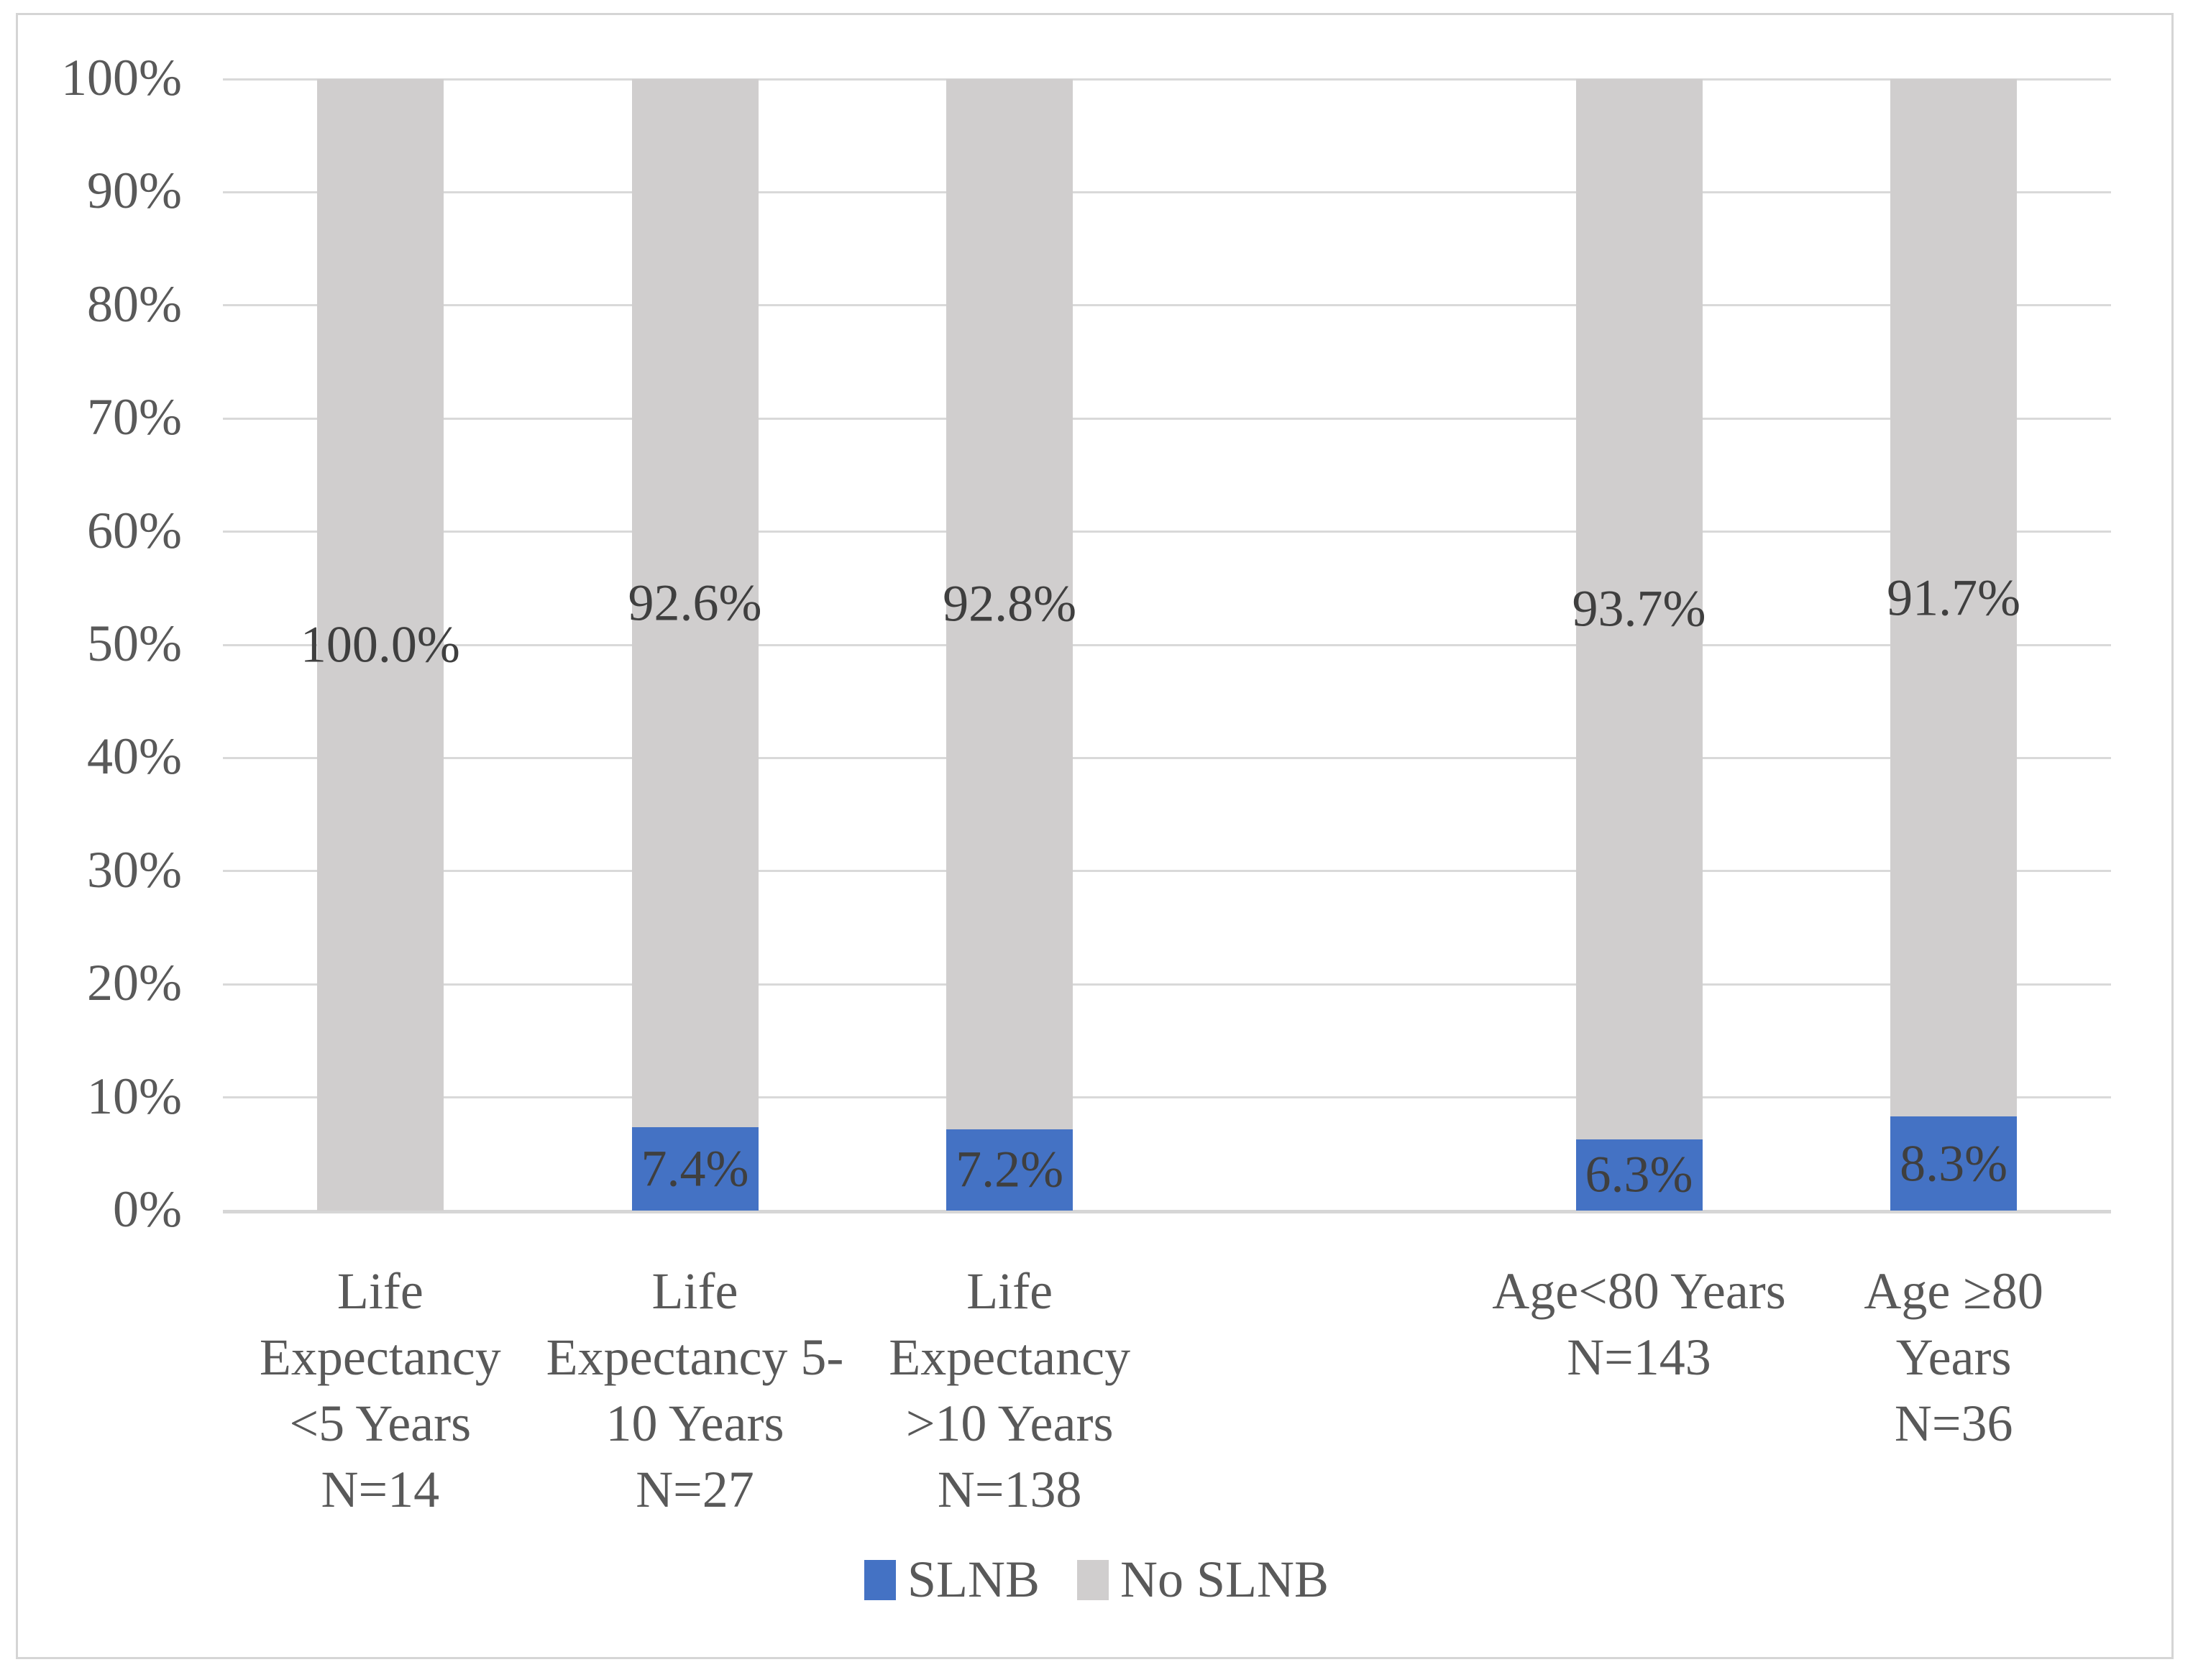  Describe the element at coordinates (121, 77) in the screenshot. I see `y-axis-tick-label: 100%` at that location.